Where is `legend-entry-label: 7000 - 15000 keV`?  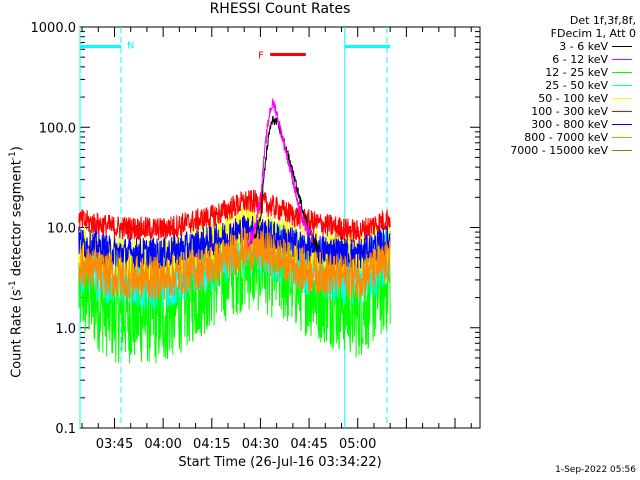 legend-entry-label: 7000 - 15000 keV is located at coordinates (559, 150).